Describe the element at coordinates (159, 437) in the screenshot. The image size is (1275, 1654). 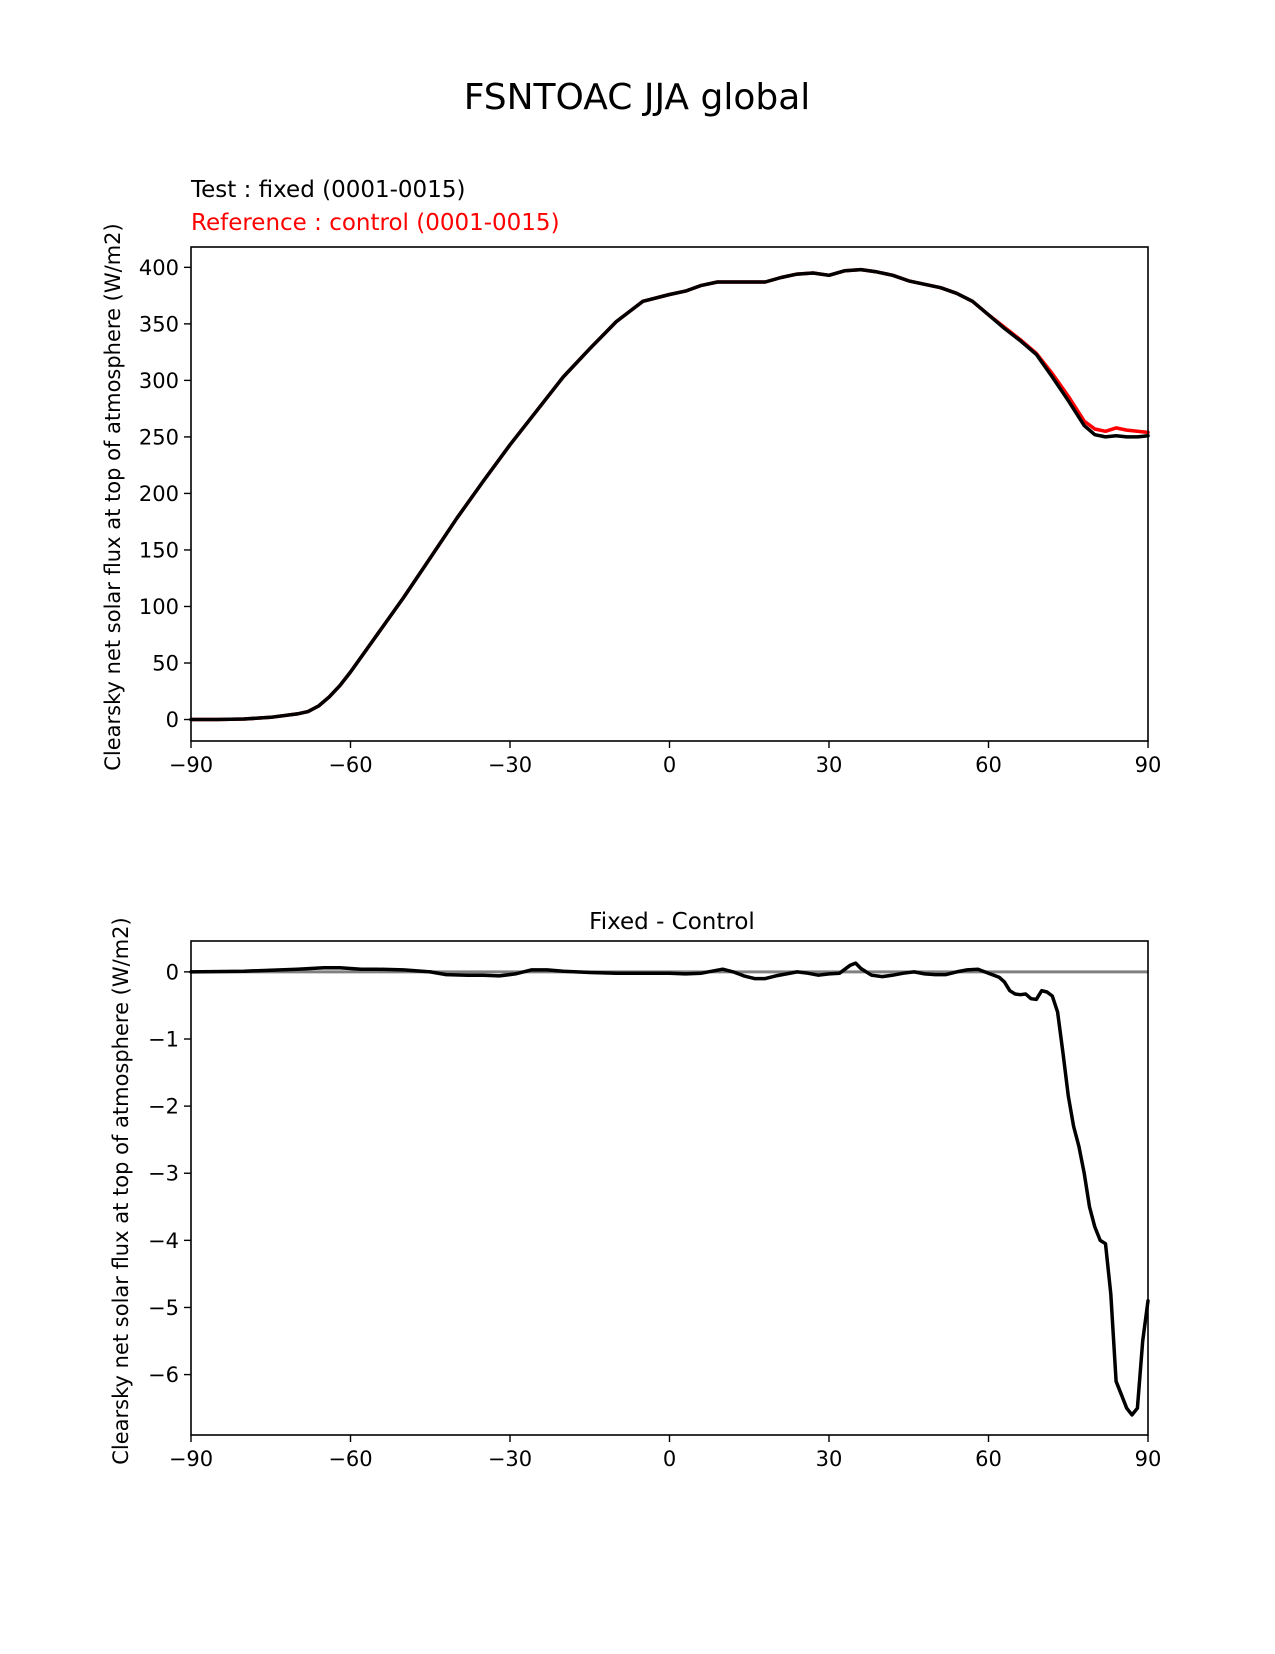
I see `top-y-tick-label: 250` at that location.